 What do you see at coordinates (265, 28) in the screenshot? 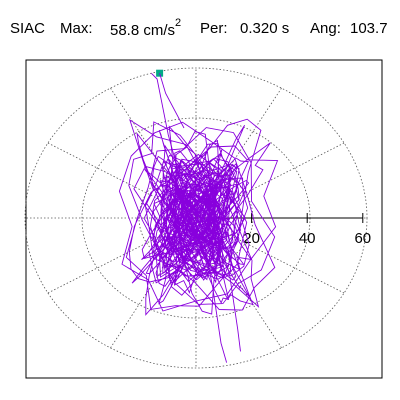
I see `per-value: 0.320 s` at bounding box center [265, 28].